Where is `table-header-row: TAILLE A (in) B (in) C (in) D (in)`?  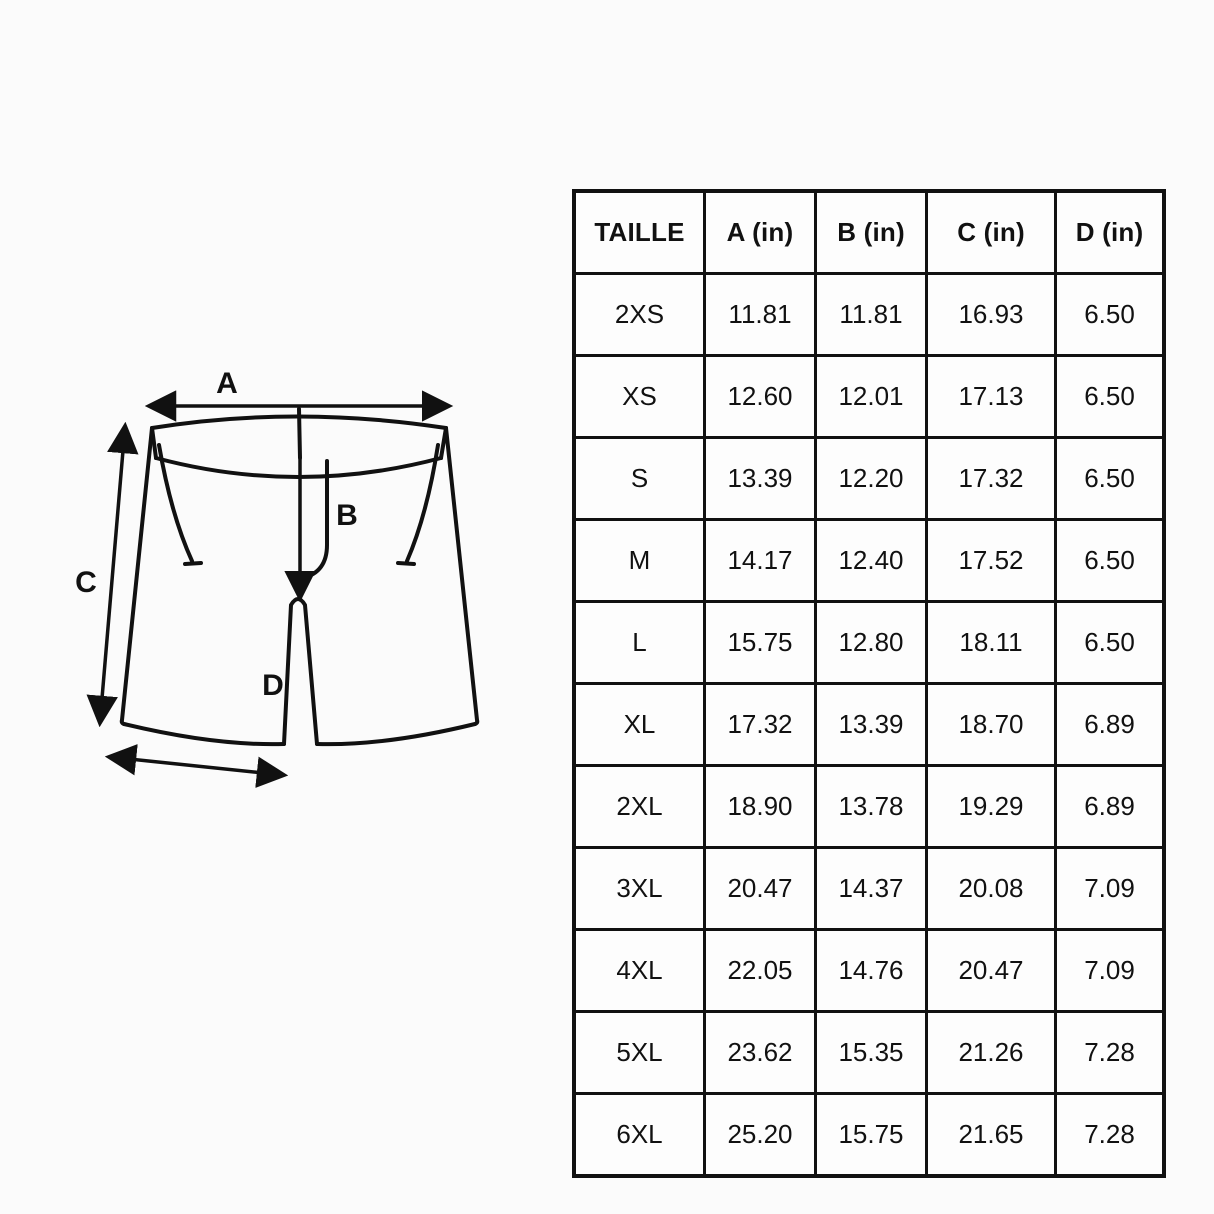 table-header-row: TAILLE A (in) B (in) C (in) D (in) is located at coordinates (869, 232).